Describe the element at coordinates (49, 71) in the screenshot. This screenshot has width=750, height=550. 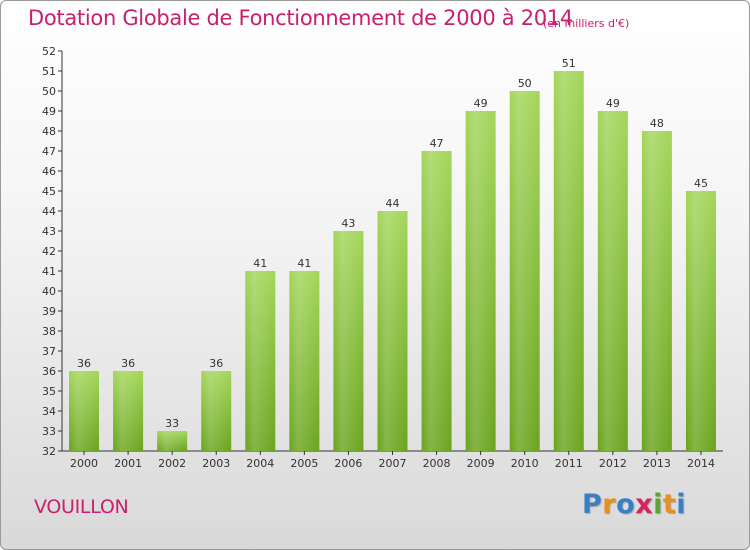
I see `y-tick-label: 51` at that location.